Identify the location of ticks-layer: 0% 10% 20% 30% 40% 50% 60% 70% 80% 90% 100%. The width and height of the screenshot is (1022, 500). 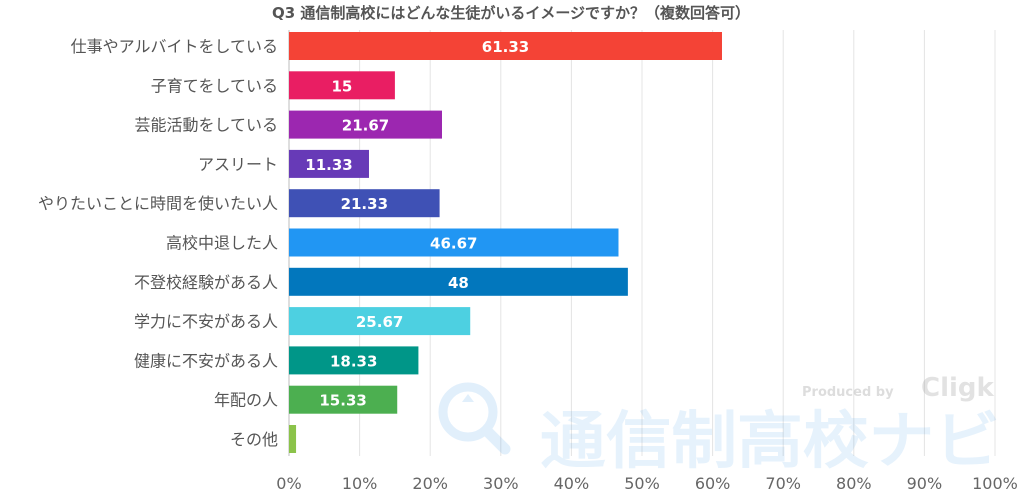
(647, 483).